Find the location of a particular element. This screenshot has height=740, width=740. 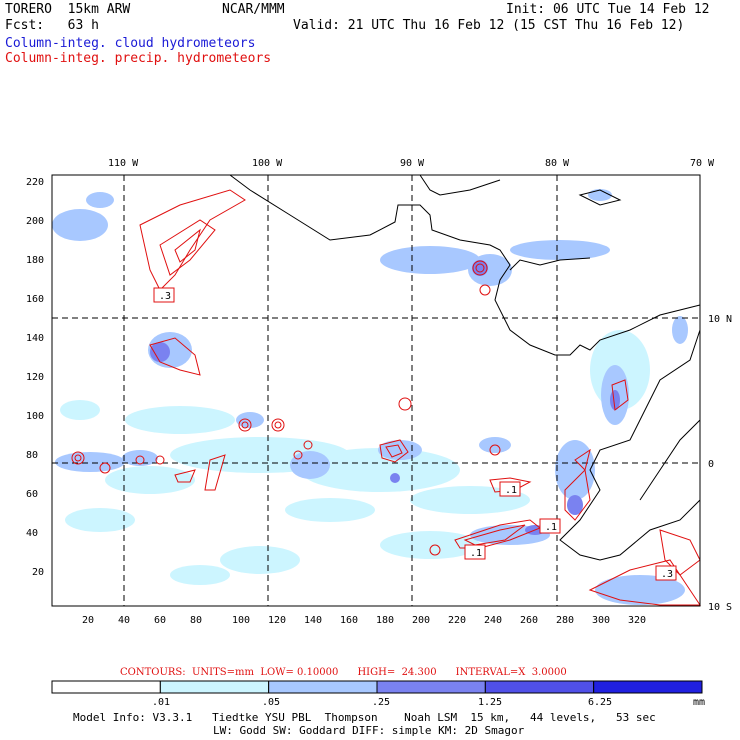

lat-label: 10 S is located at coordinates (720, 607).